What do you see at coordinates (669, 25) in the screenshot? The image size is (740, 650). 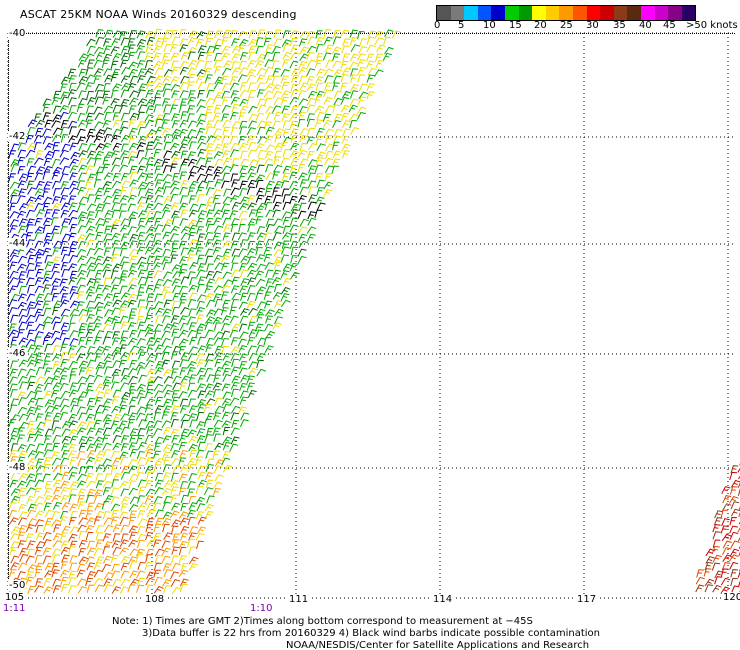 I see `scale-label: 45` at bounding box center [669, 25].